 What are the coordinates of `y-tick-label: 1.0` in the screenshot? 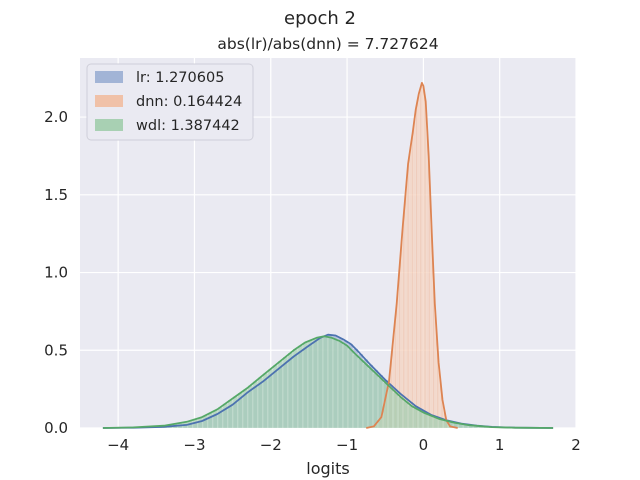 It's located at (56, 273).